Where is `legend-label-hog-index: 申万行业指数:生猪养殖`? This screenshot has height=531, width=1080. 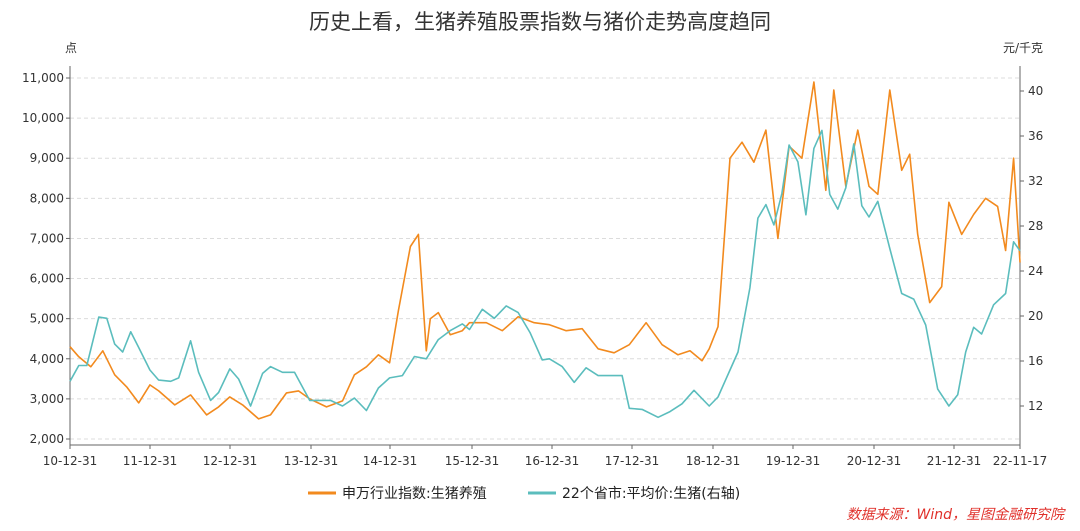
legend-label-hog-index: 申万行业指数:生猪养殖 is located at coordinates (414, 493).